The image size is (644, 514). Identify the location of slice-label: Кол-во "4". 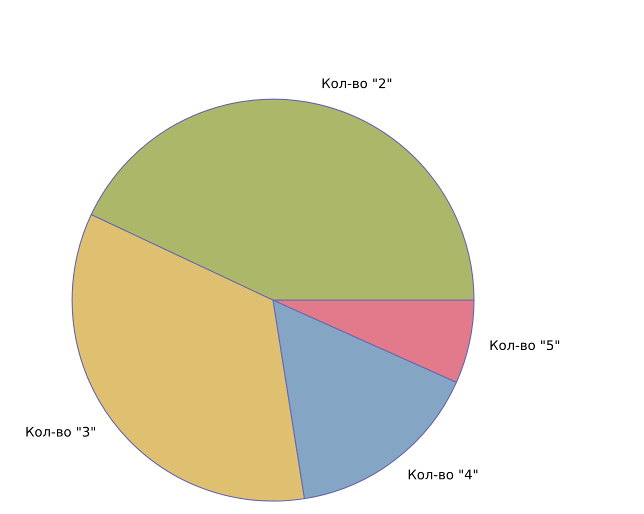
(443, 475).